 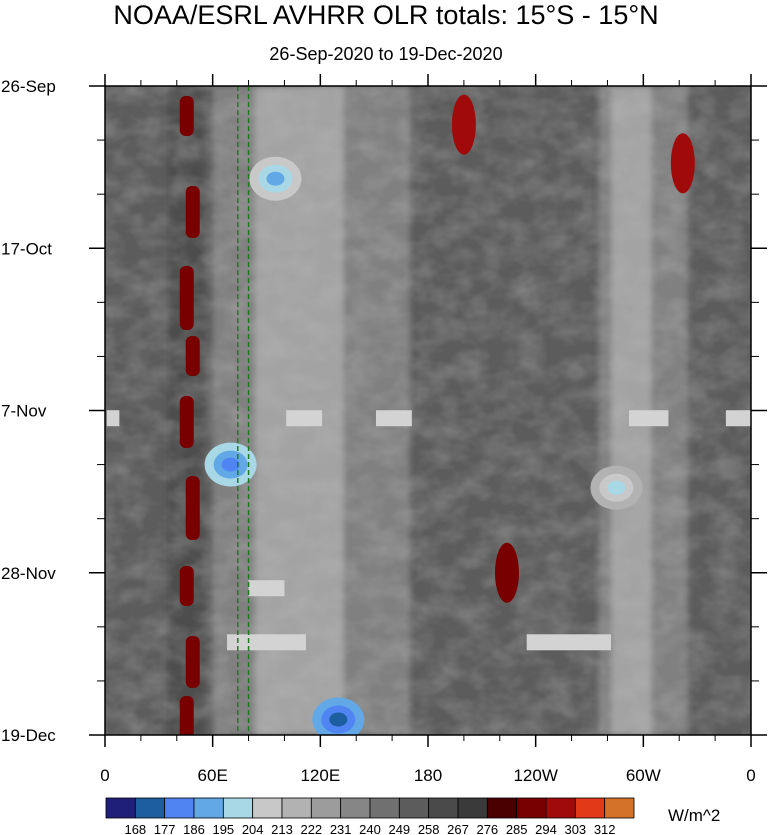 What do you see at coordinates (605, 828) in the screenshot?
I see `colorbar-label-16: 312` at bounding box center [605, 828].